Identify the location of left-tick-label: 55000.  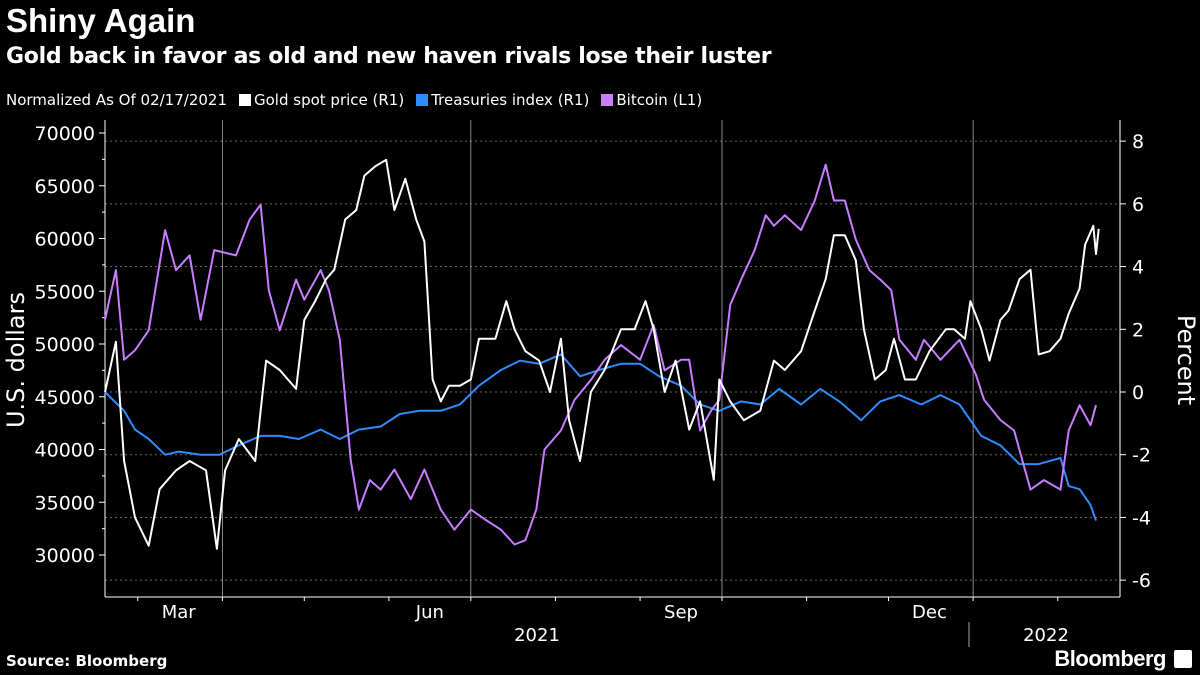
(65, 292).